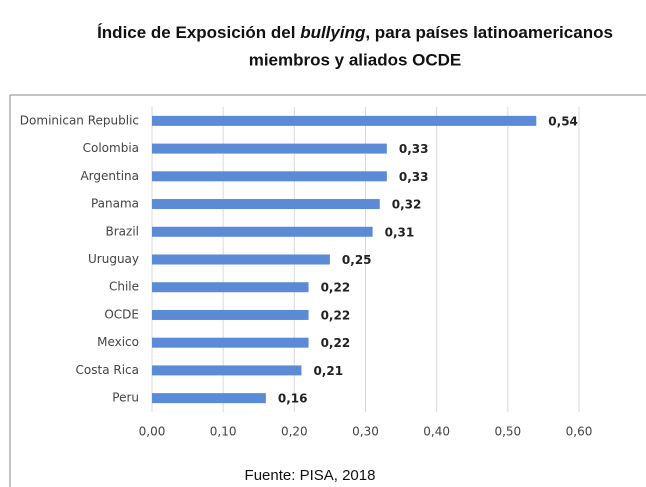  I want to click on y-tick-label: Uruguay, so click(113, 259).